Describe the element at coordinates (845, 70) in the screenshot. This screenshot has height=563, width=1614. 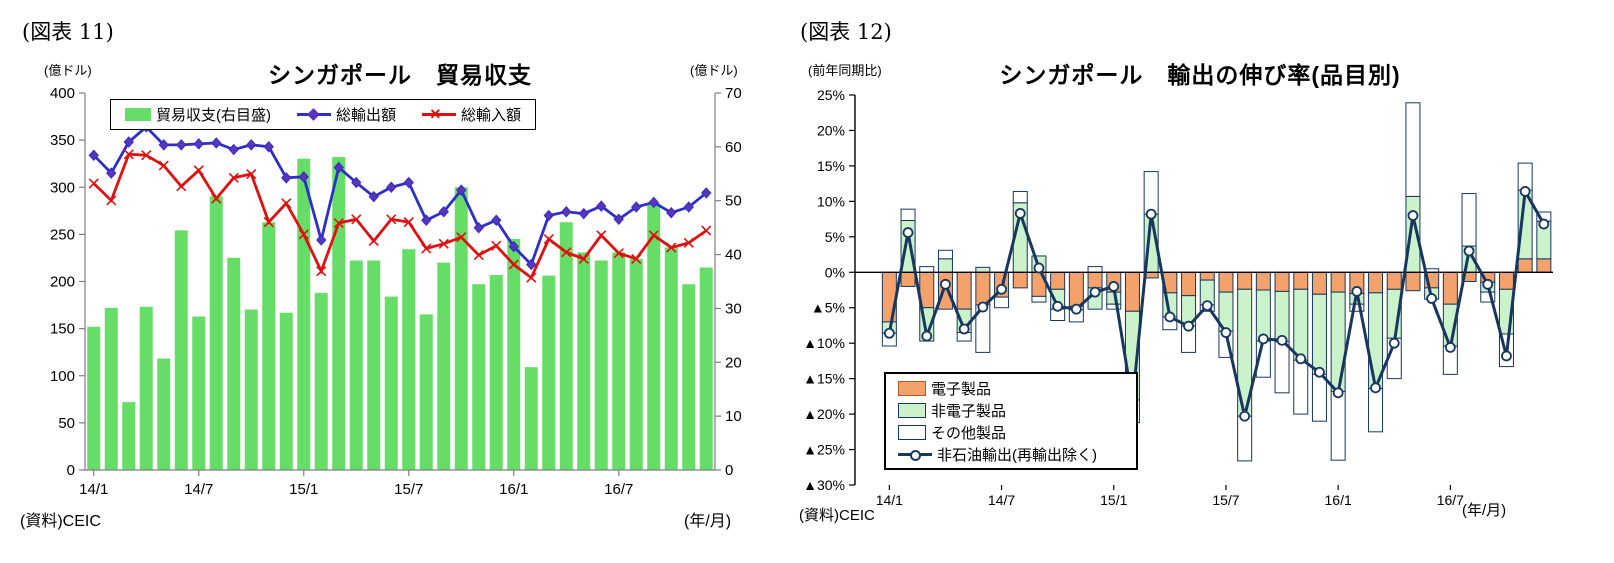
I see `figure12-axis-unit: (前年同期比)` at that location.